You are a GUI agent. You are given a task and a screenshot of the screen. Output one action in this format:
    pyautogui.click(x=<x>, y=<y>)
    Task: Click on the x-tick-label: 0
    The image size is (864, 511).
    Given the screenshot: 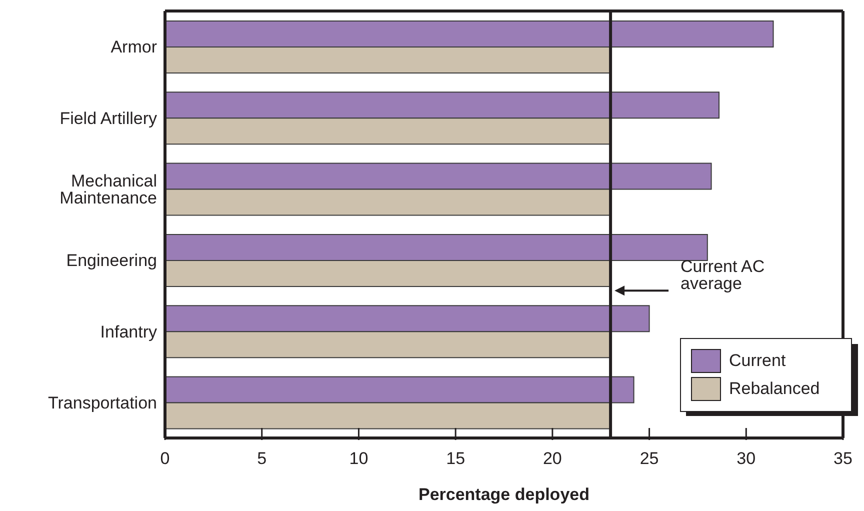 What is the action you would take?
    pyautogui.click(x=165, y=458)
    